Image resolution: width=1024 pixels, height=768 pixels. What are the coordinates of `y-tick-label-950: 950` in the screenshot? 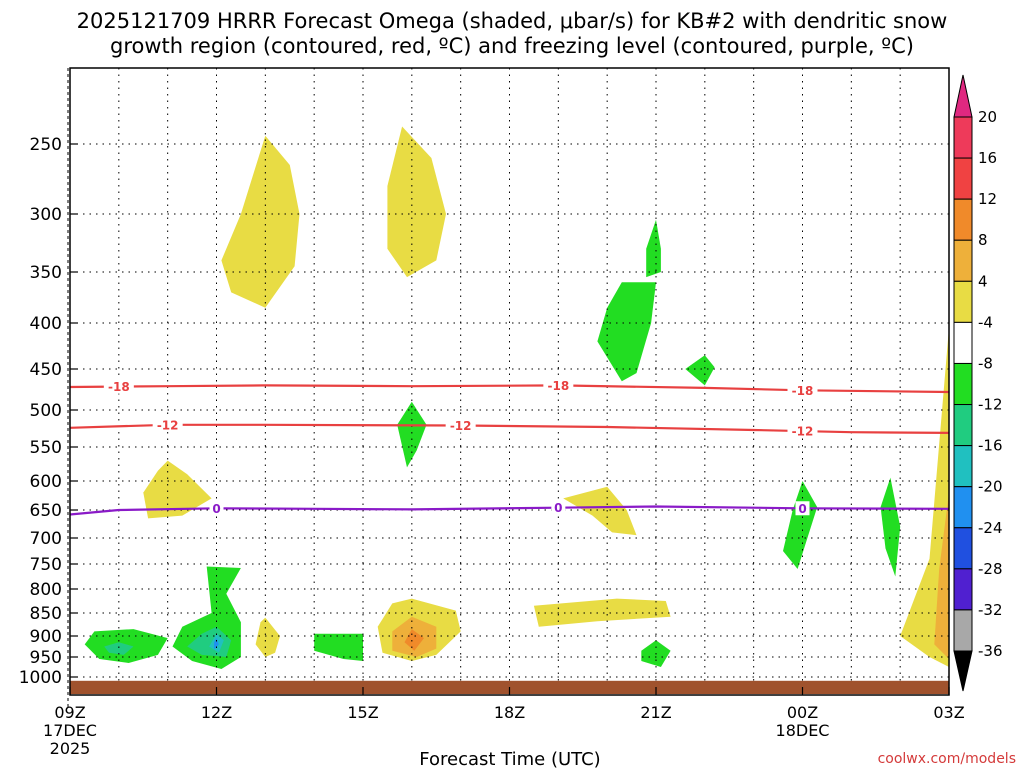 It's located at (46, 658).